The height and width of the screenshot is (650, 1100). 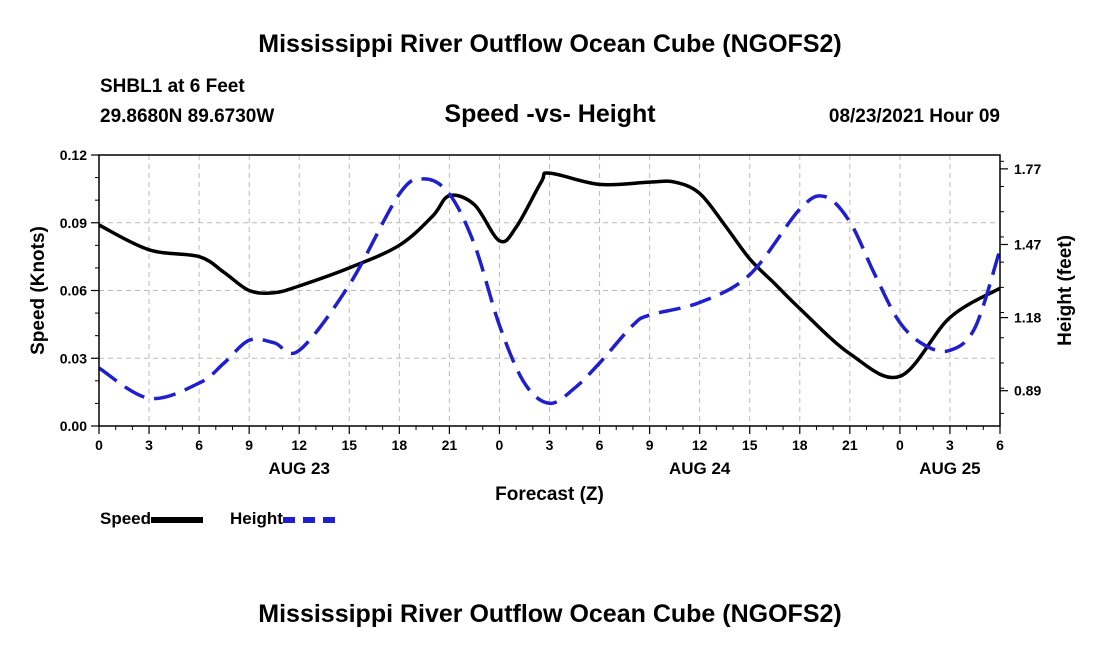 I want to click on x-axis-label: Forecast (Z), so click(x=549, y=494).